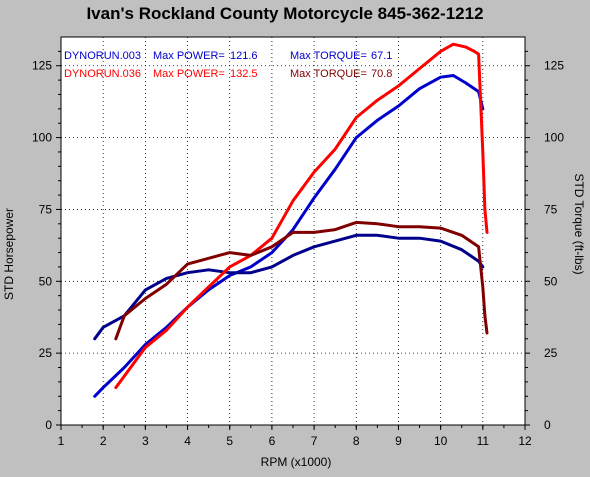 This screenshot has height=477, width=590. I want to click on legend-run1-power-value: 121.6, so click(244, 56).